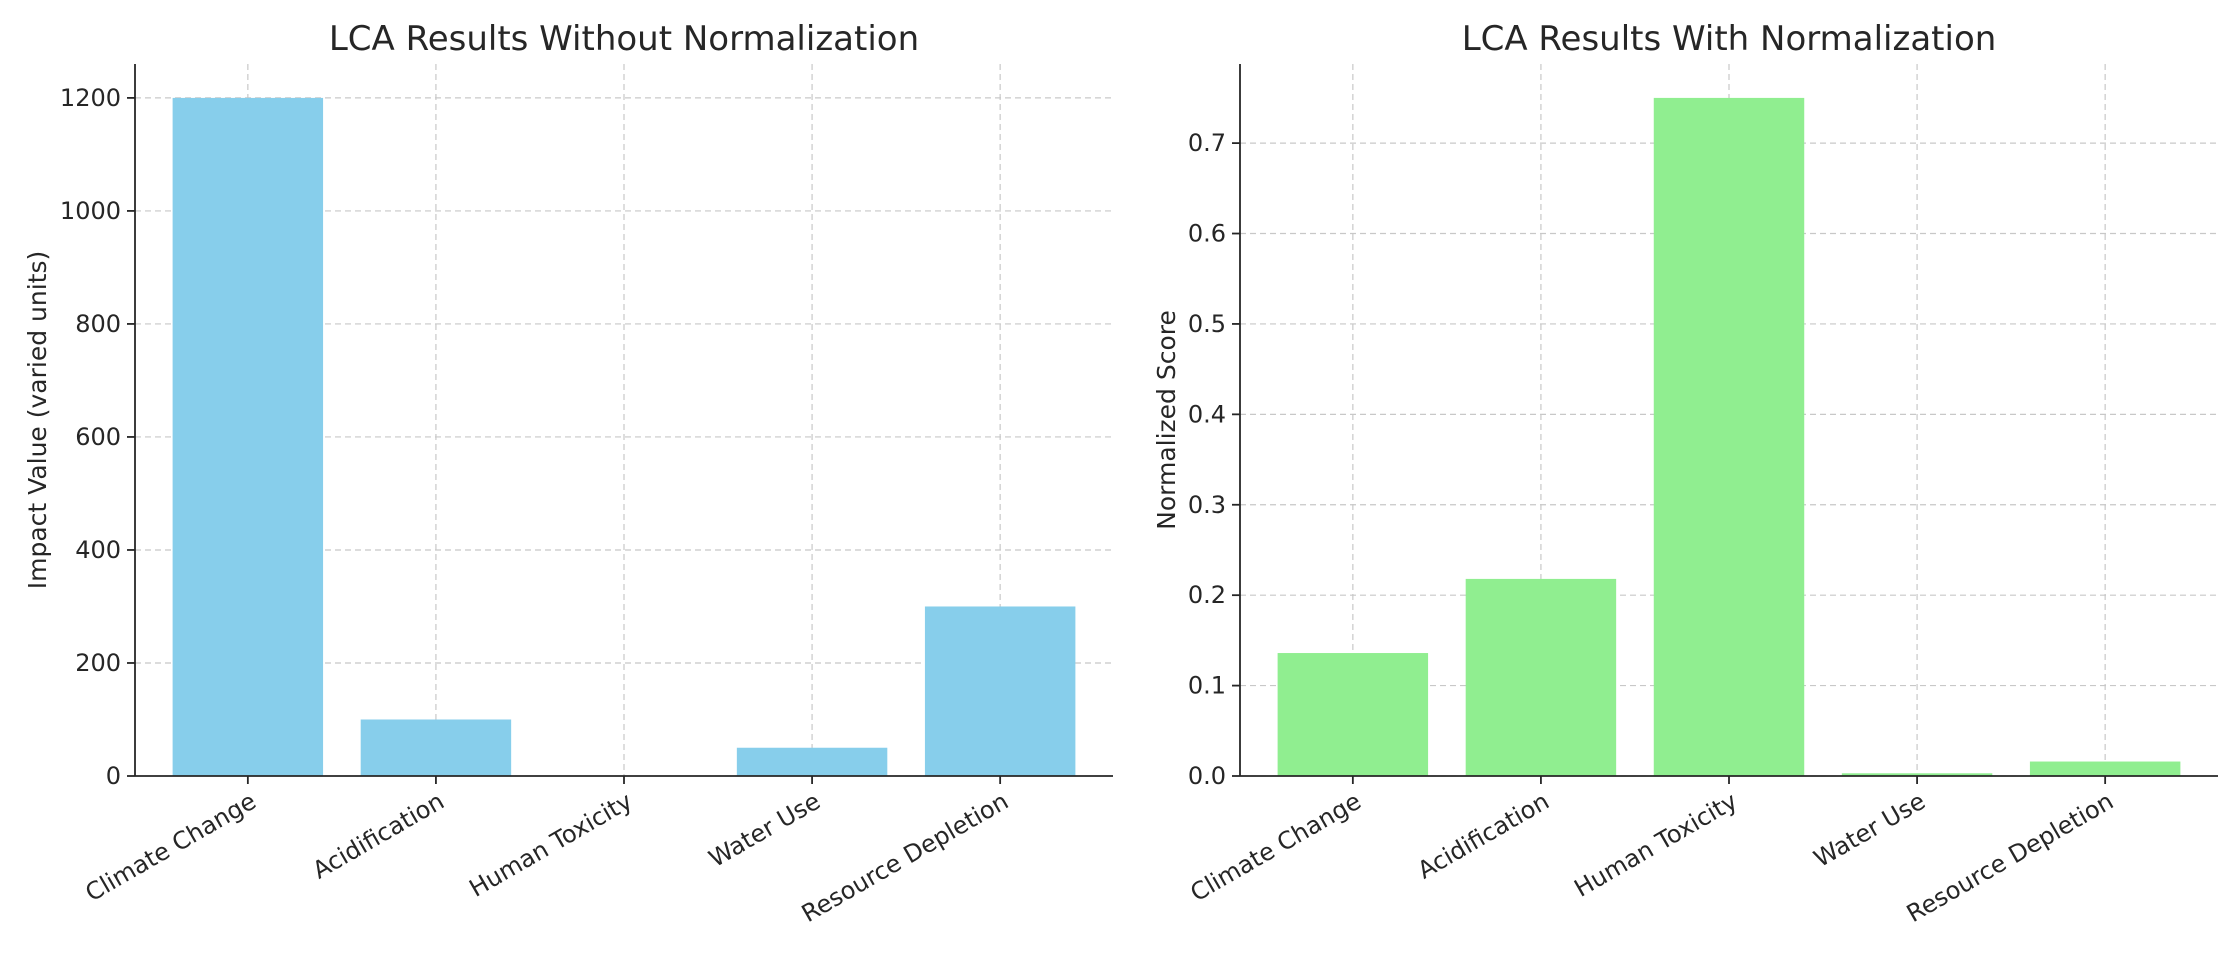 The image size is (2240, 960). What do you see at coordinates (1207, 414) in the screenshot?
I see `y-tick-label: 0.4` at bounding box center [1207, 414].